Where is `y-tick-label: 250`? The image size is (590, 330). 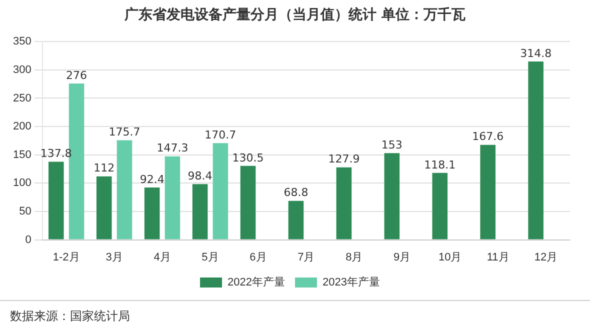
y-tick-label: 250 is located at coordinates (22, 98).